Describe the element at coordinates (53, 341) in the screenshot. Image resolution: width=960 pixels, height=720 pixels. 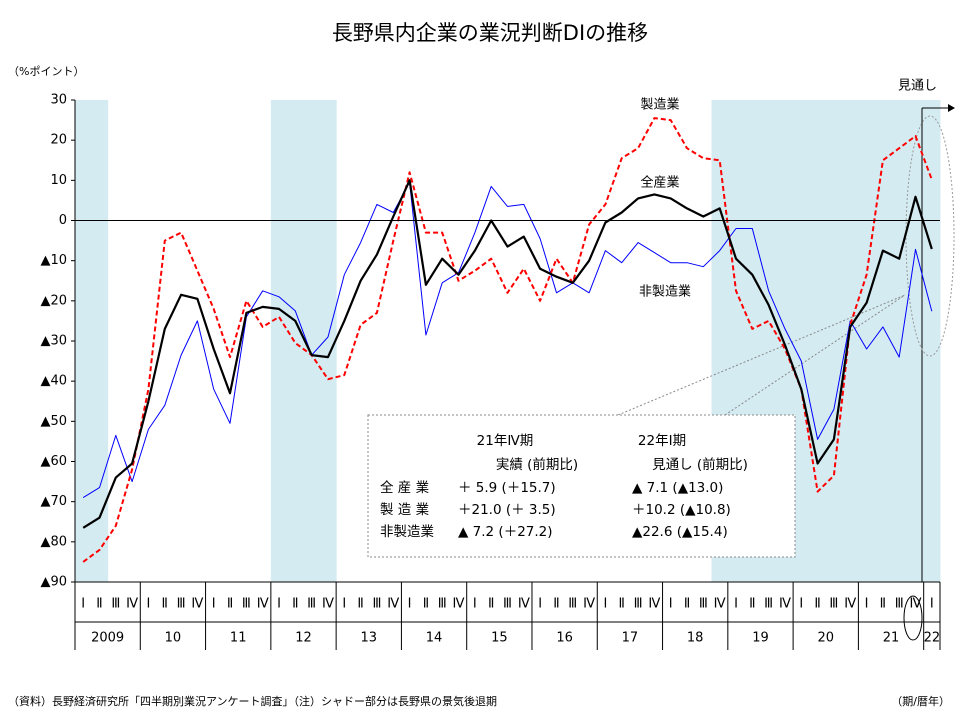
I see `y-tick-label: ▲30` at that location.